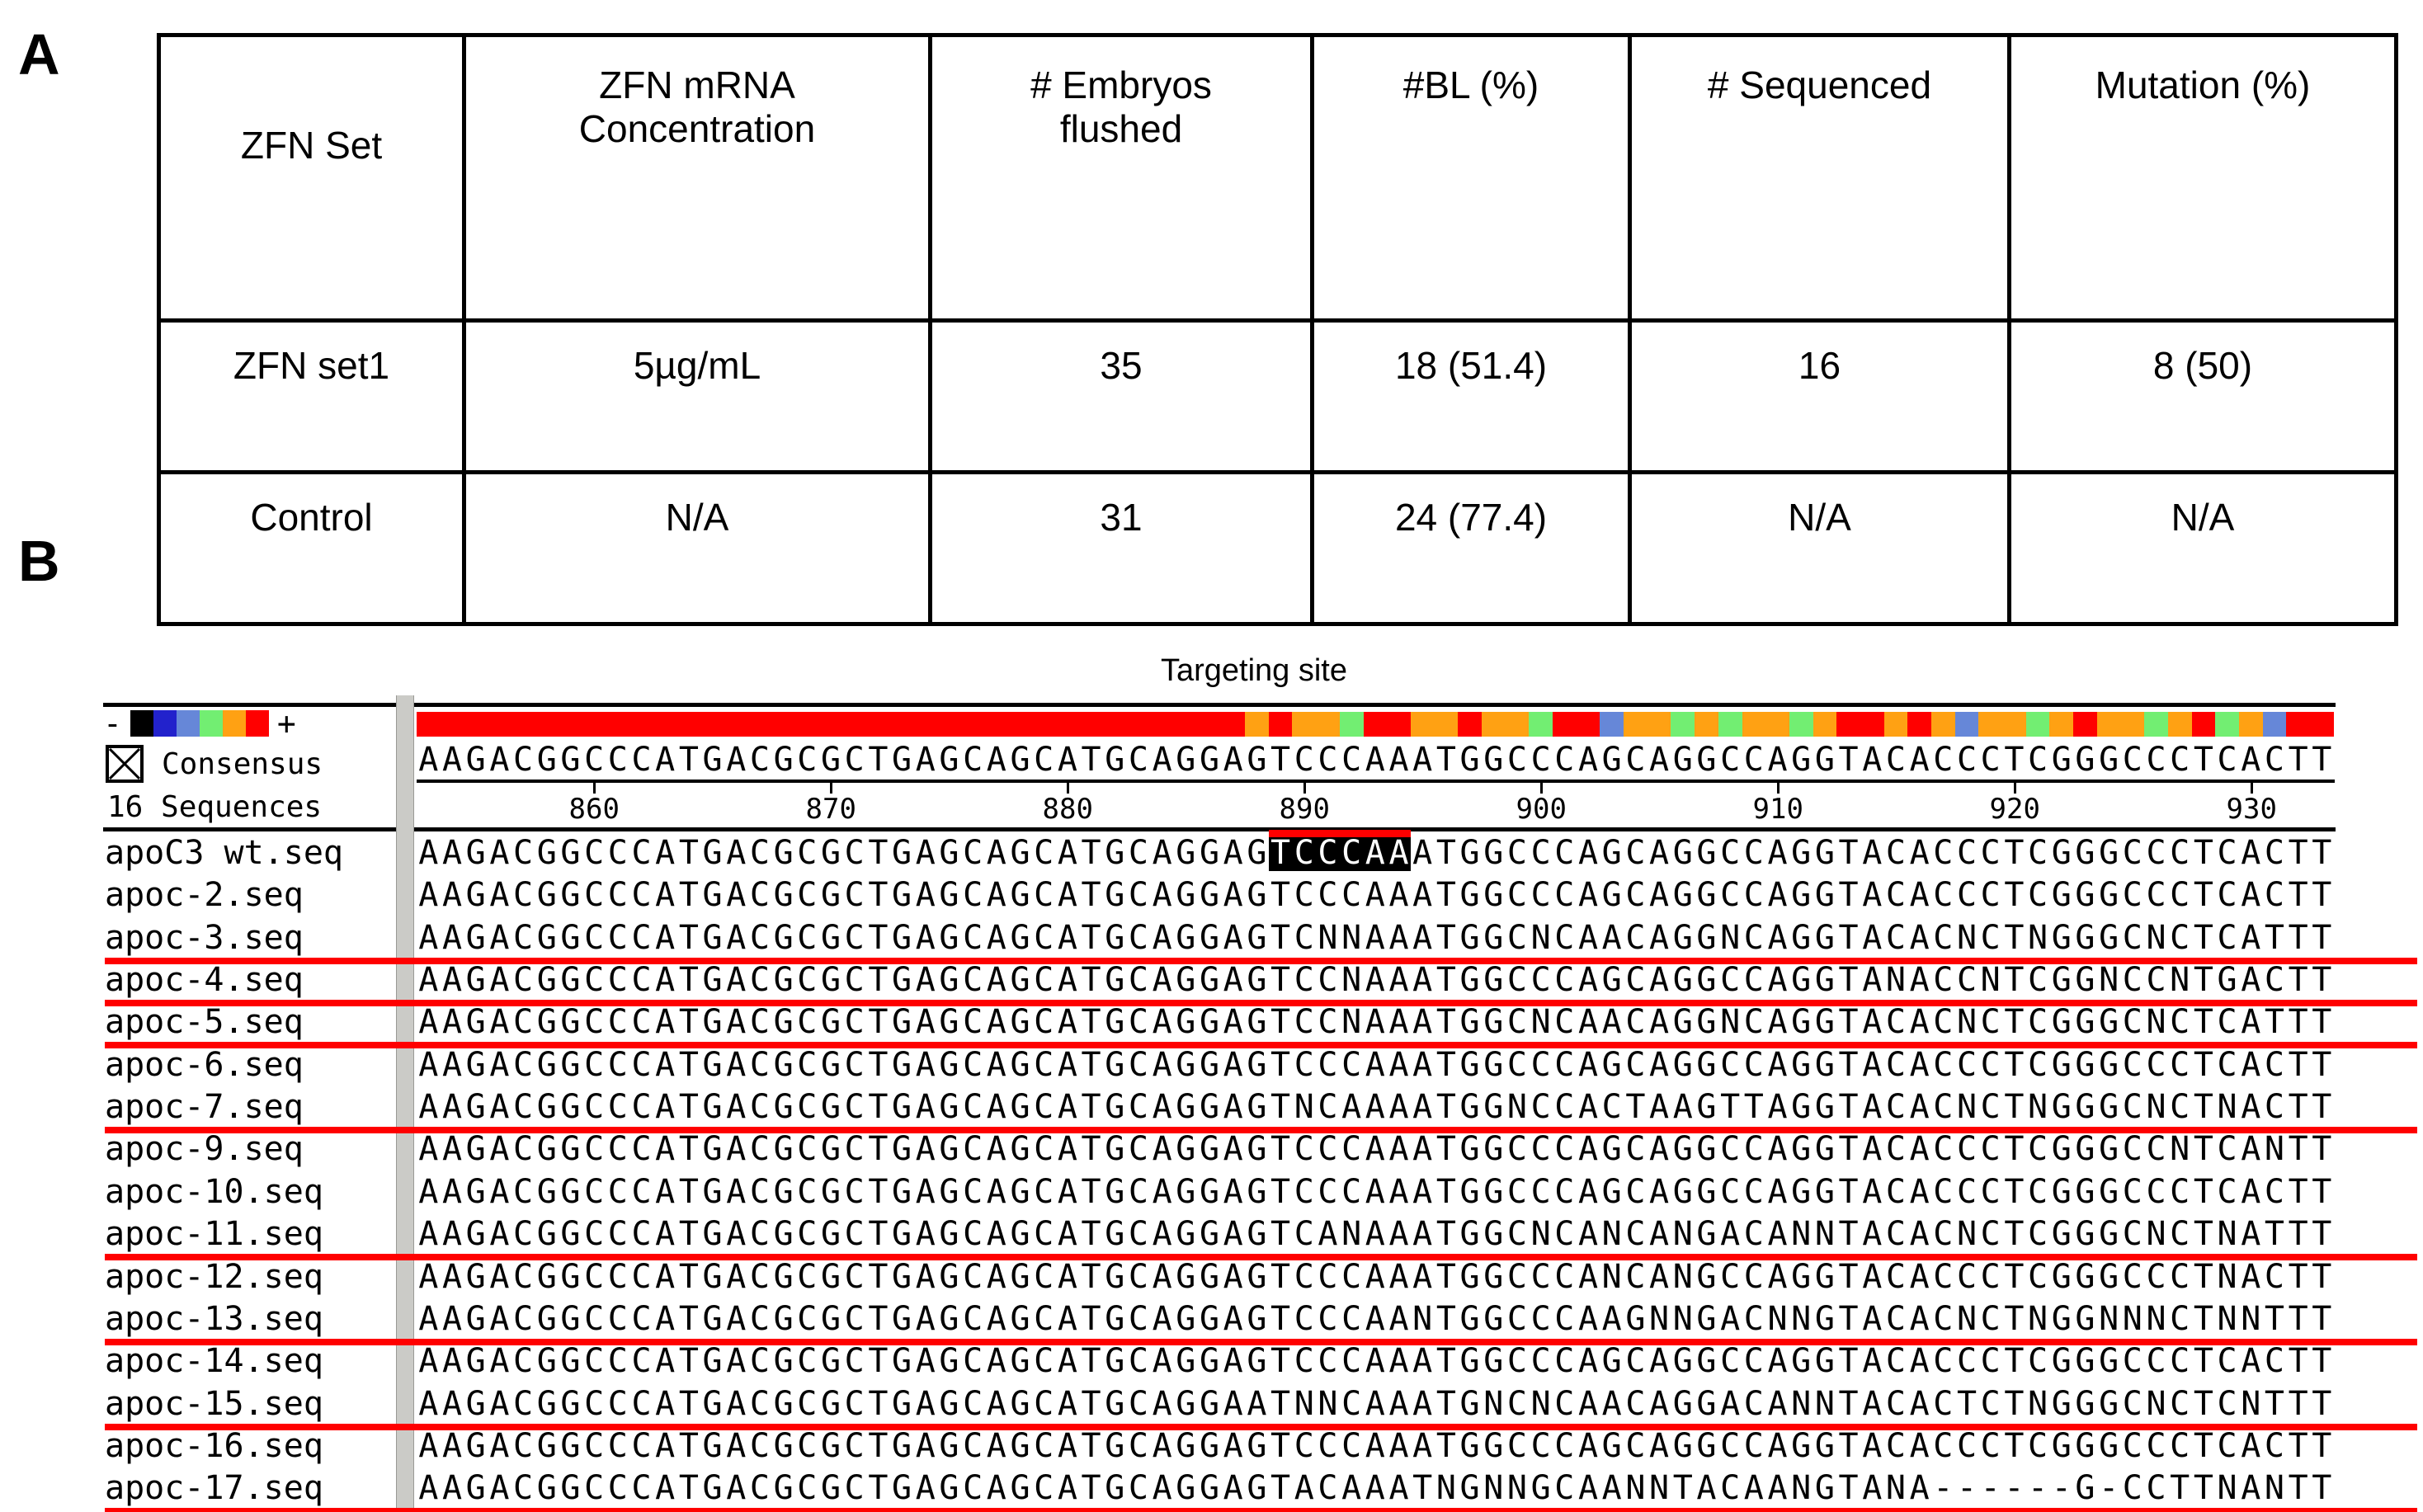  I want to click on target-site-marker, so click(1341, 833).